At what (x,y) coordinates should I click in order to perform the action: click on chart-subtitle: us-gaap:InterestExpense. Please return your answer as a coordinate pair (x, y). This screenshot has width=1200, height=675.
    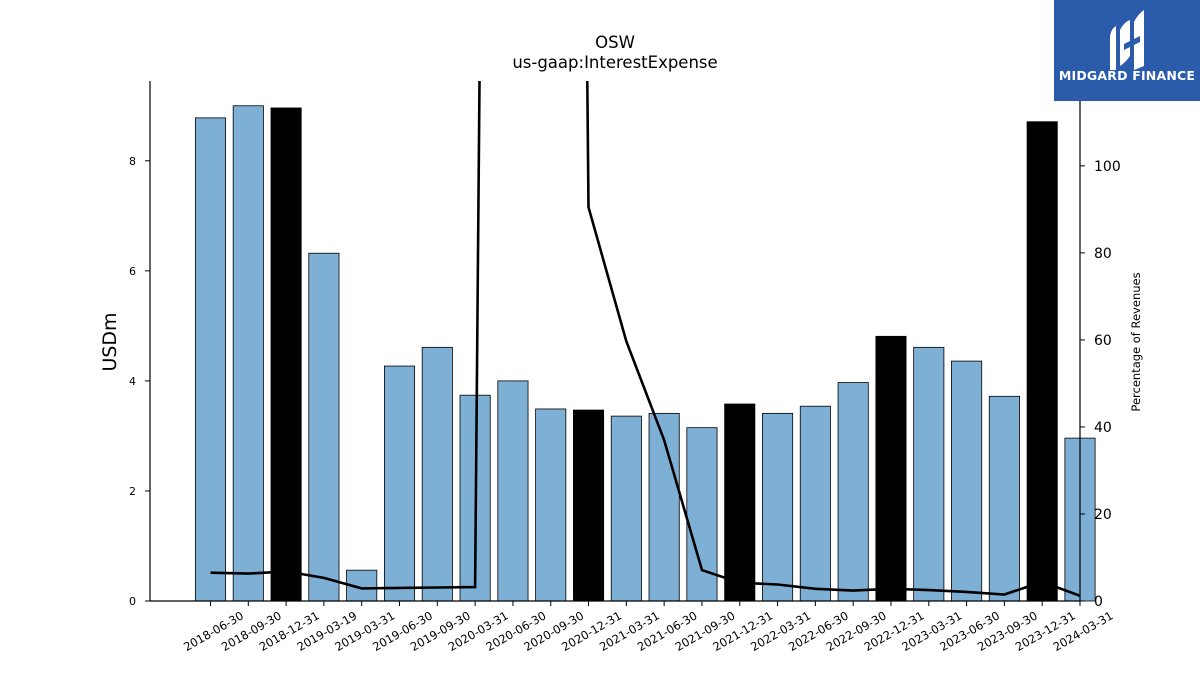
    Looking at the image, I should click on (614, 62).